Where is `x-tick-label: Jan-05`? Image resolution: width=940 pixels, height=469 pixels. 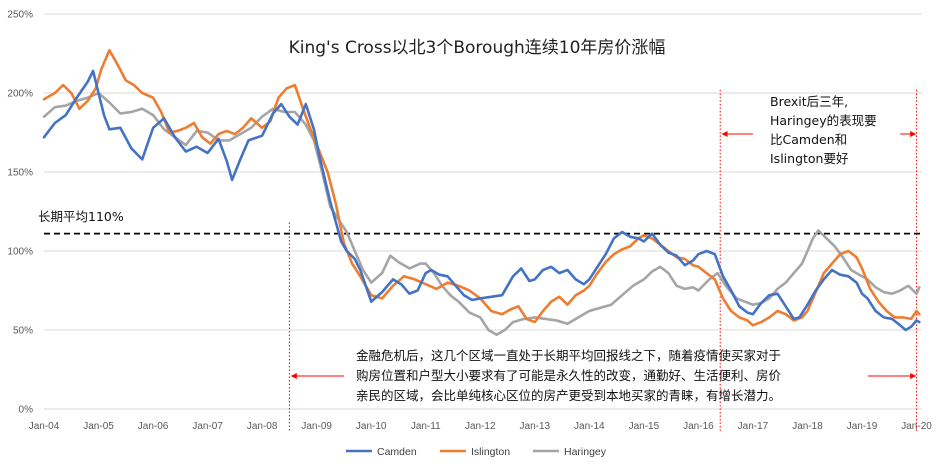 x-tick-label: Jan-05 is located at coordinates (98, 426).